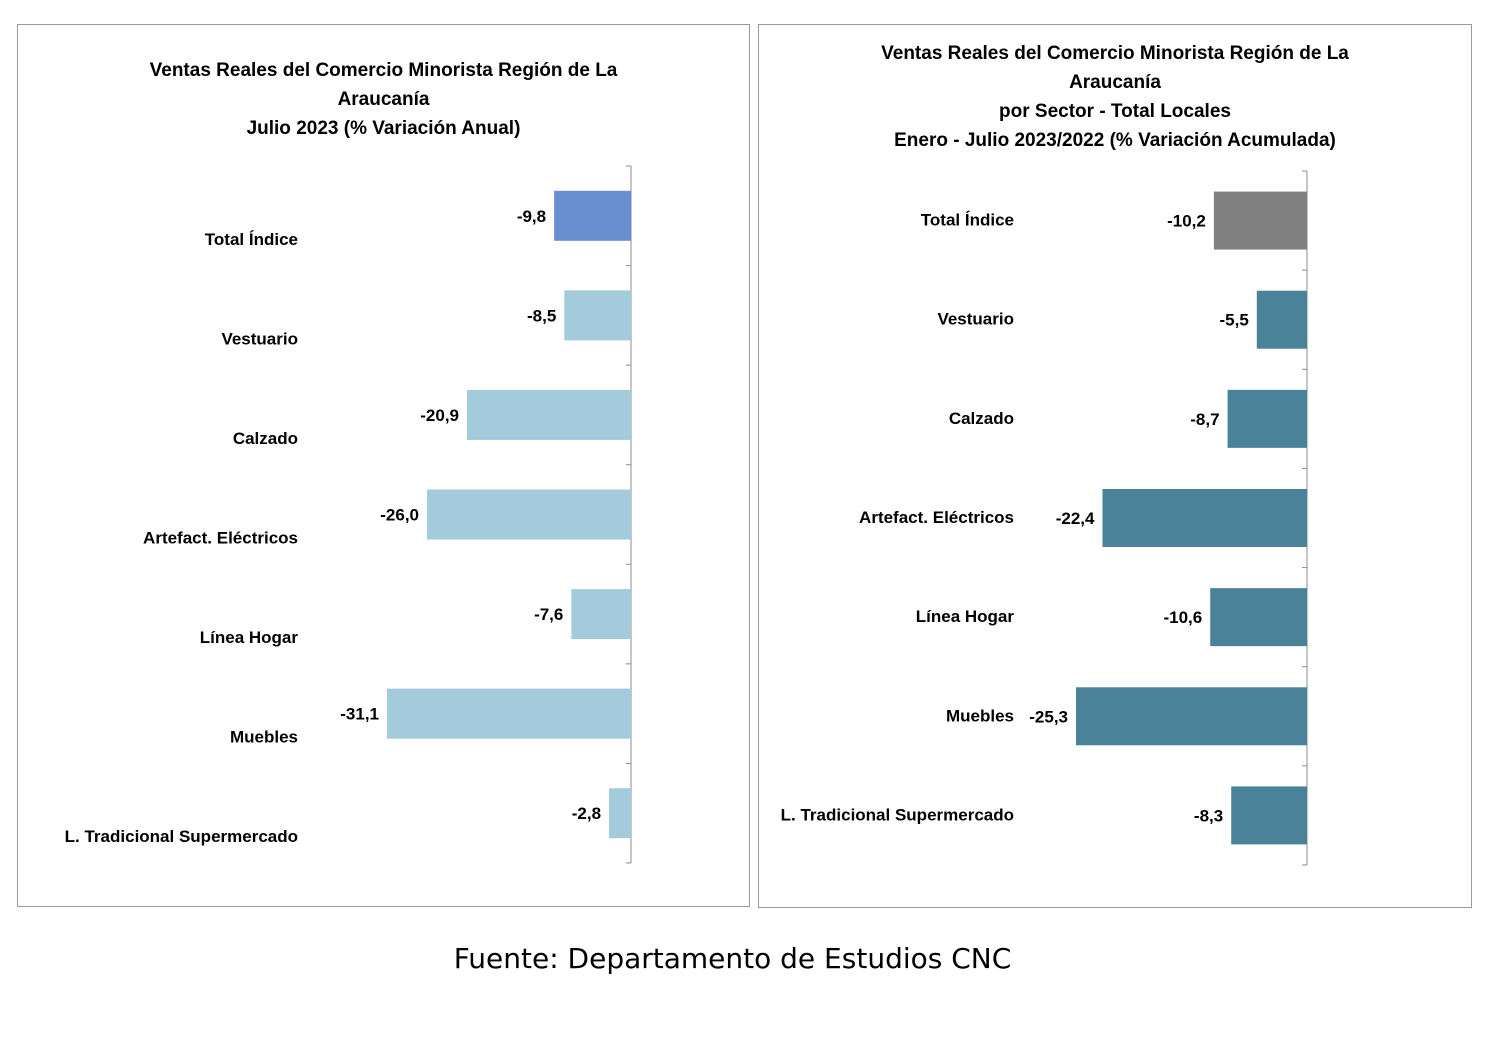 The height and width of the screenshot is (1046, 1490). What do you see at coordinates (1186, 221) in the screenshot?
I see `data-label: -10,2` at bounding box center [1186, 221].